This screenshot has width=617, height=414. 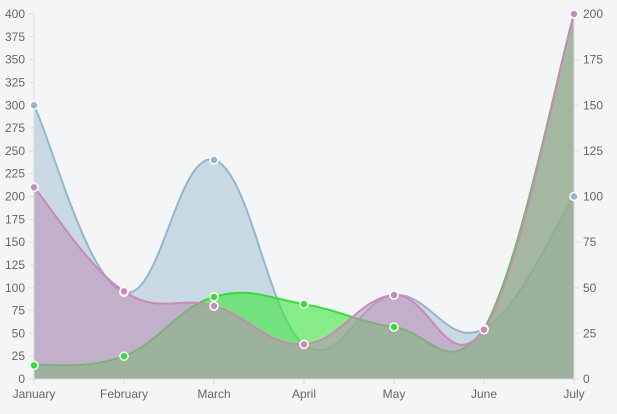 I want to click on series-0-point-july, so click(x=574, y=196).